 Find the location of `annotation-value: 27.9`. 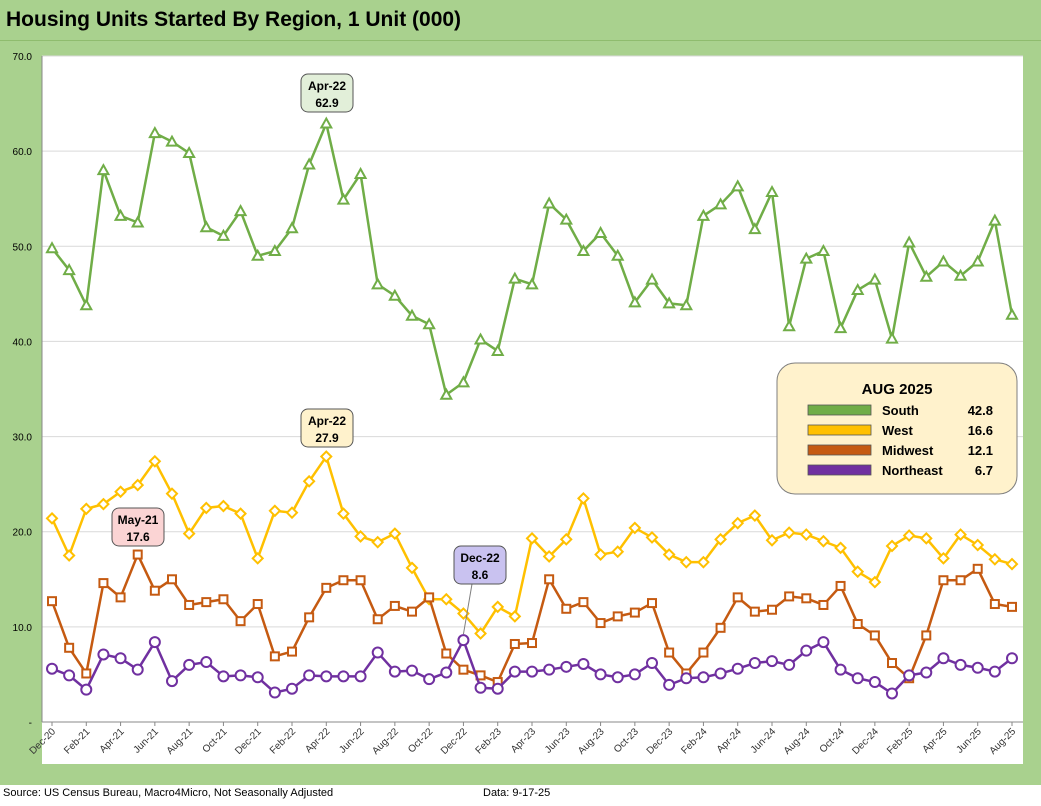

annotation-value: 27.9 is located at coordinates (327, 438).